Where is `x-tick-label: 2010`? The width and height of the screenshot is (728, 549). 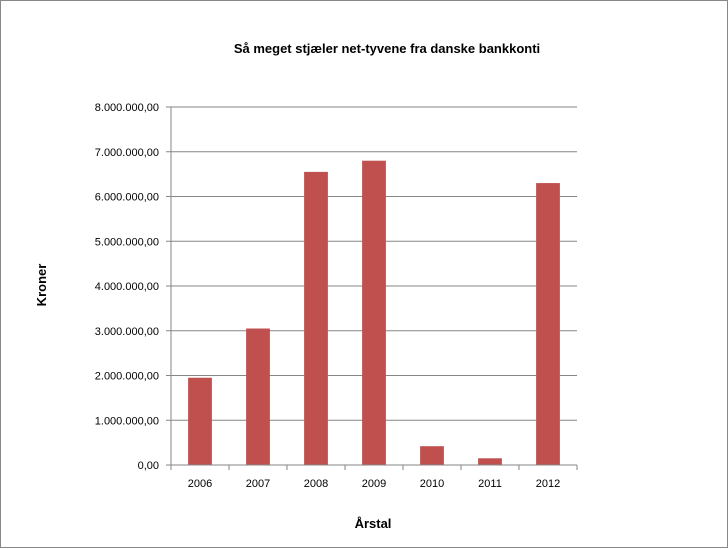 x-tick-label: 2010 is located at coordinates (432, 484).